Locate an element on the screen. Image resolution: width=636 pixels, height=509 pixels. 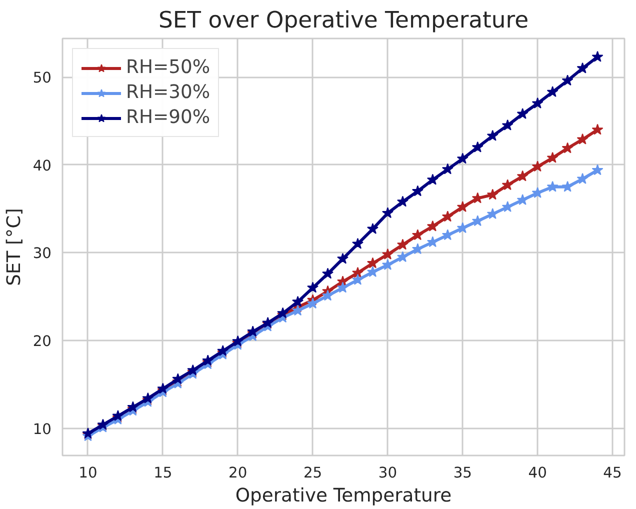
x-tick-label: 45 is located at coordinates (612, 473).